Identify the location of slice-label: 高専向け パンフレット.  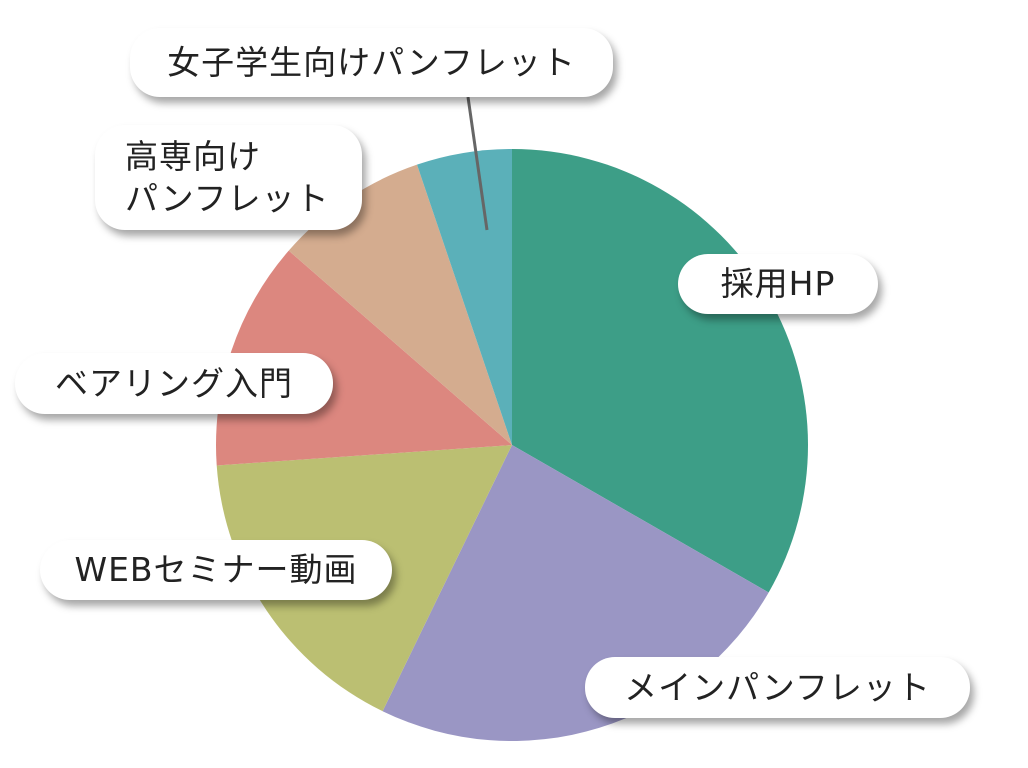
(228, 177).